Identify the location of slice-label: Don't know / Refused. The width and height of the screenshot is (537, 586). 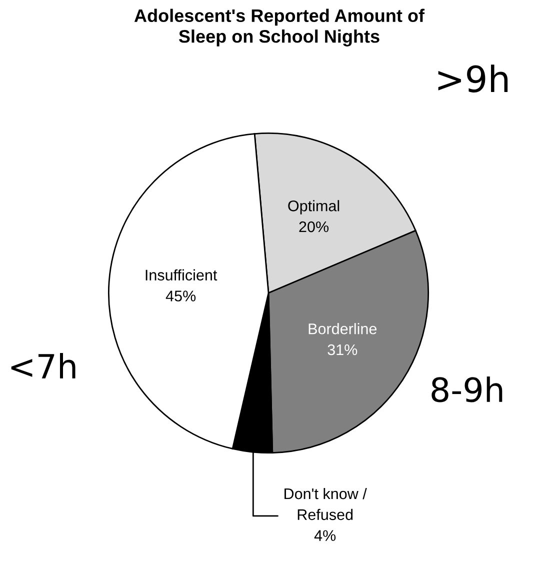
(325, 504).